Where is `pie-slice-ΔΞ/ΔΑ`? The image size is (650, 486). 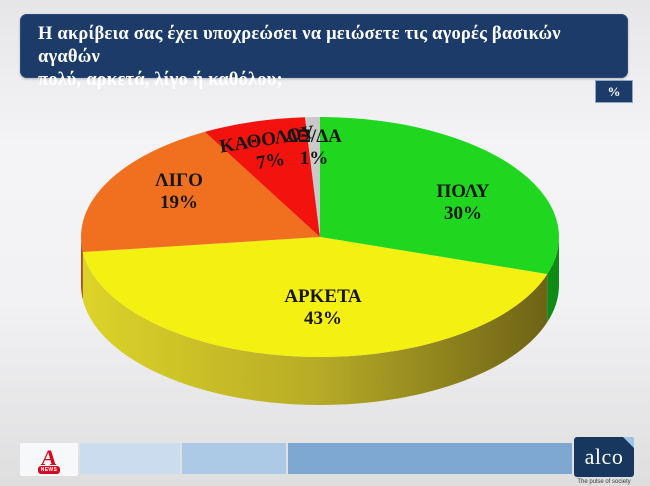
pie-slice-ΔΞ/ΔΑ is located at coordinates (312, 177).